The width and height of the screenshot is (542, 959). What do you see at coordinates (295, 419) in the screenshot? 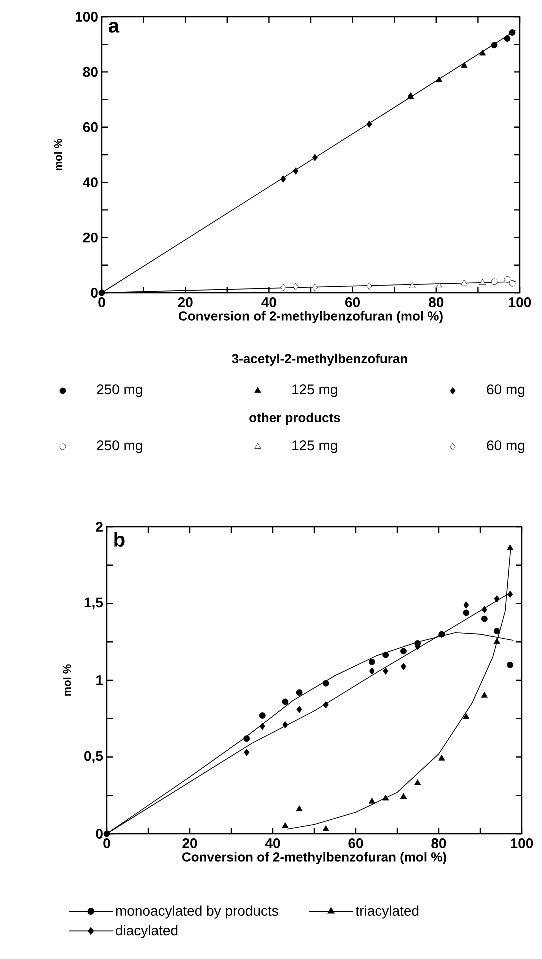
I see `text: other products` at bounding box center [295, 419].